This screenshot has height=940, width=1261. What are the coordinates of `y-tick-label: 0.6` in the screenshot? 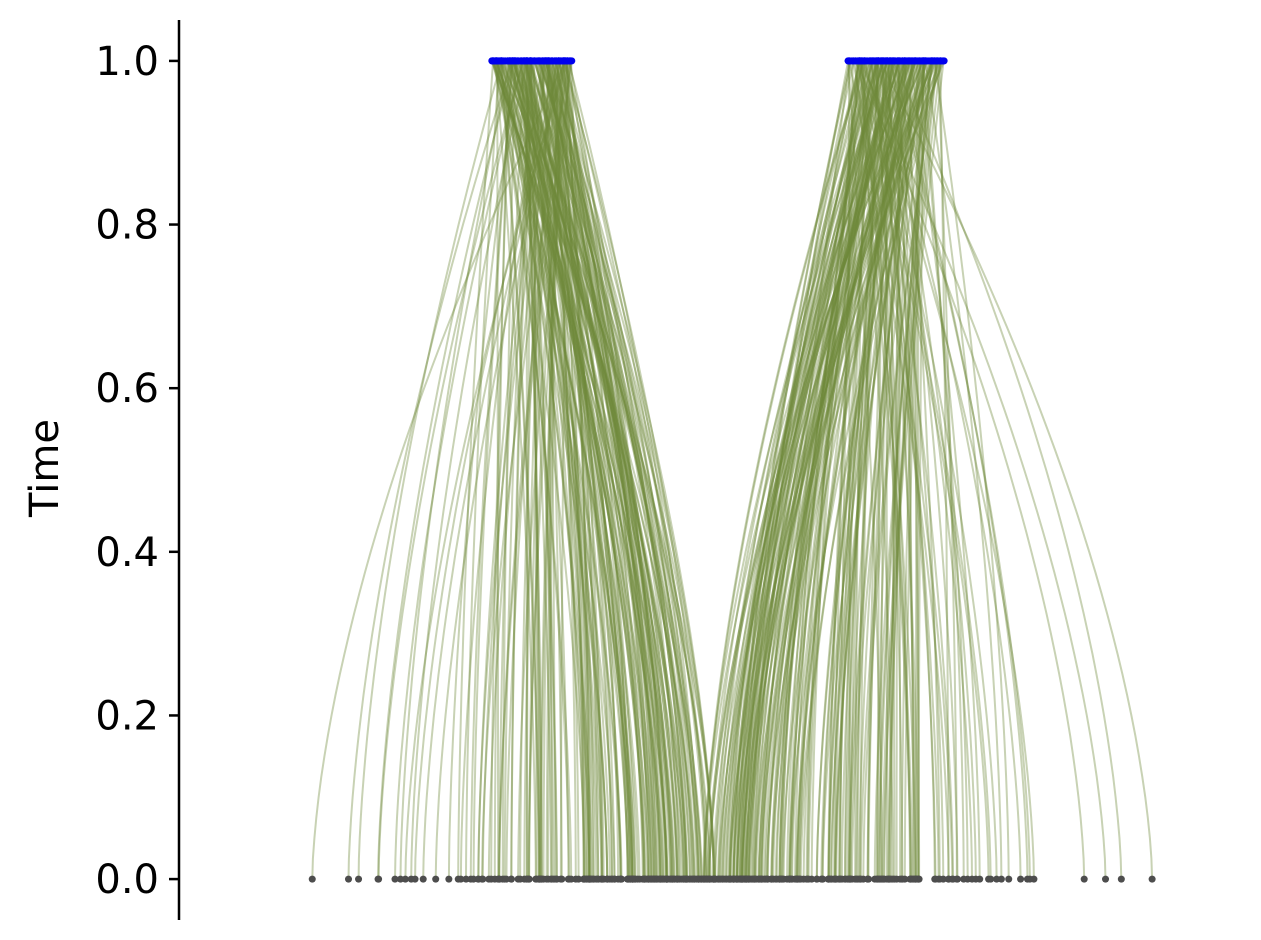 It's located at (127, 389).